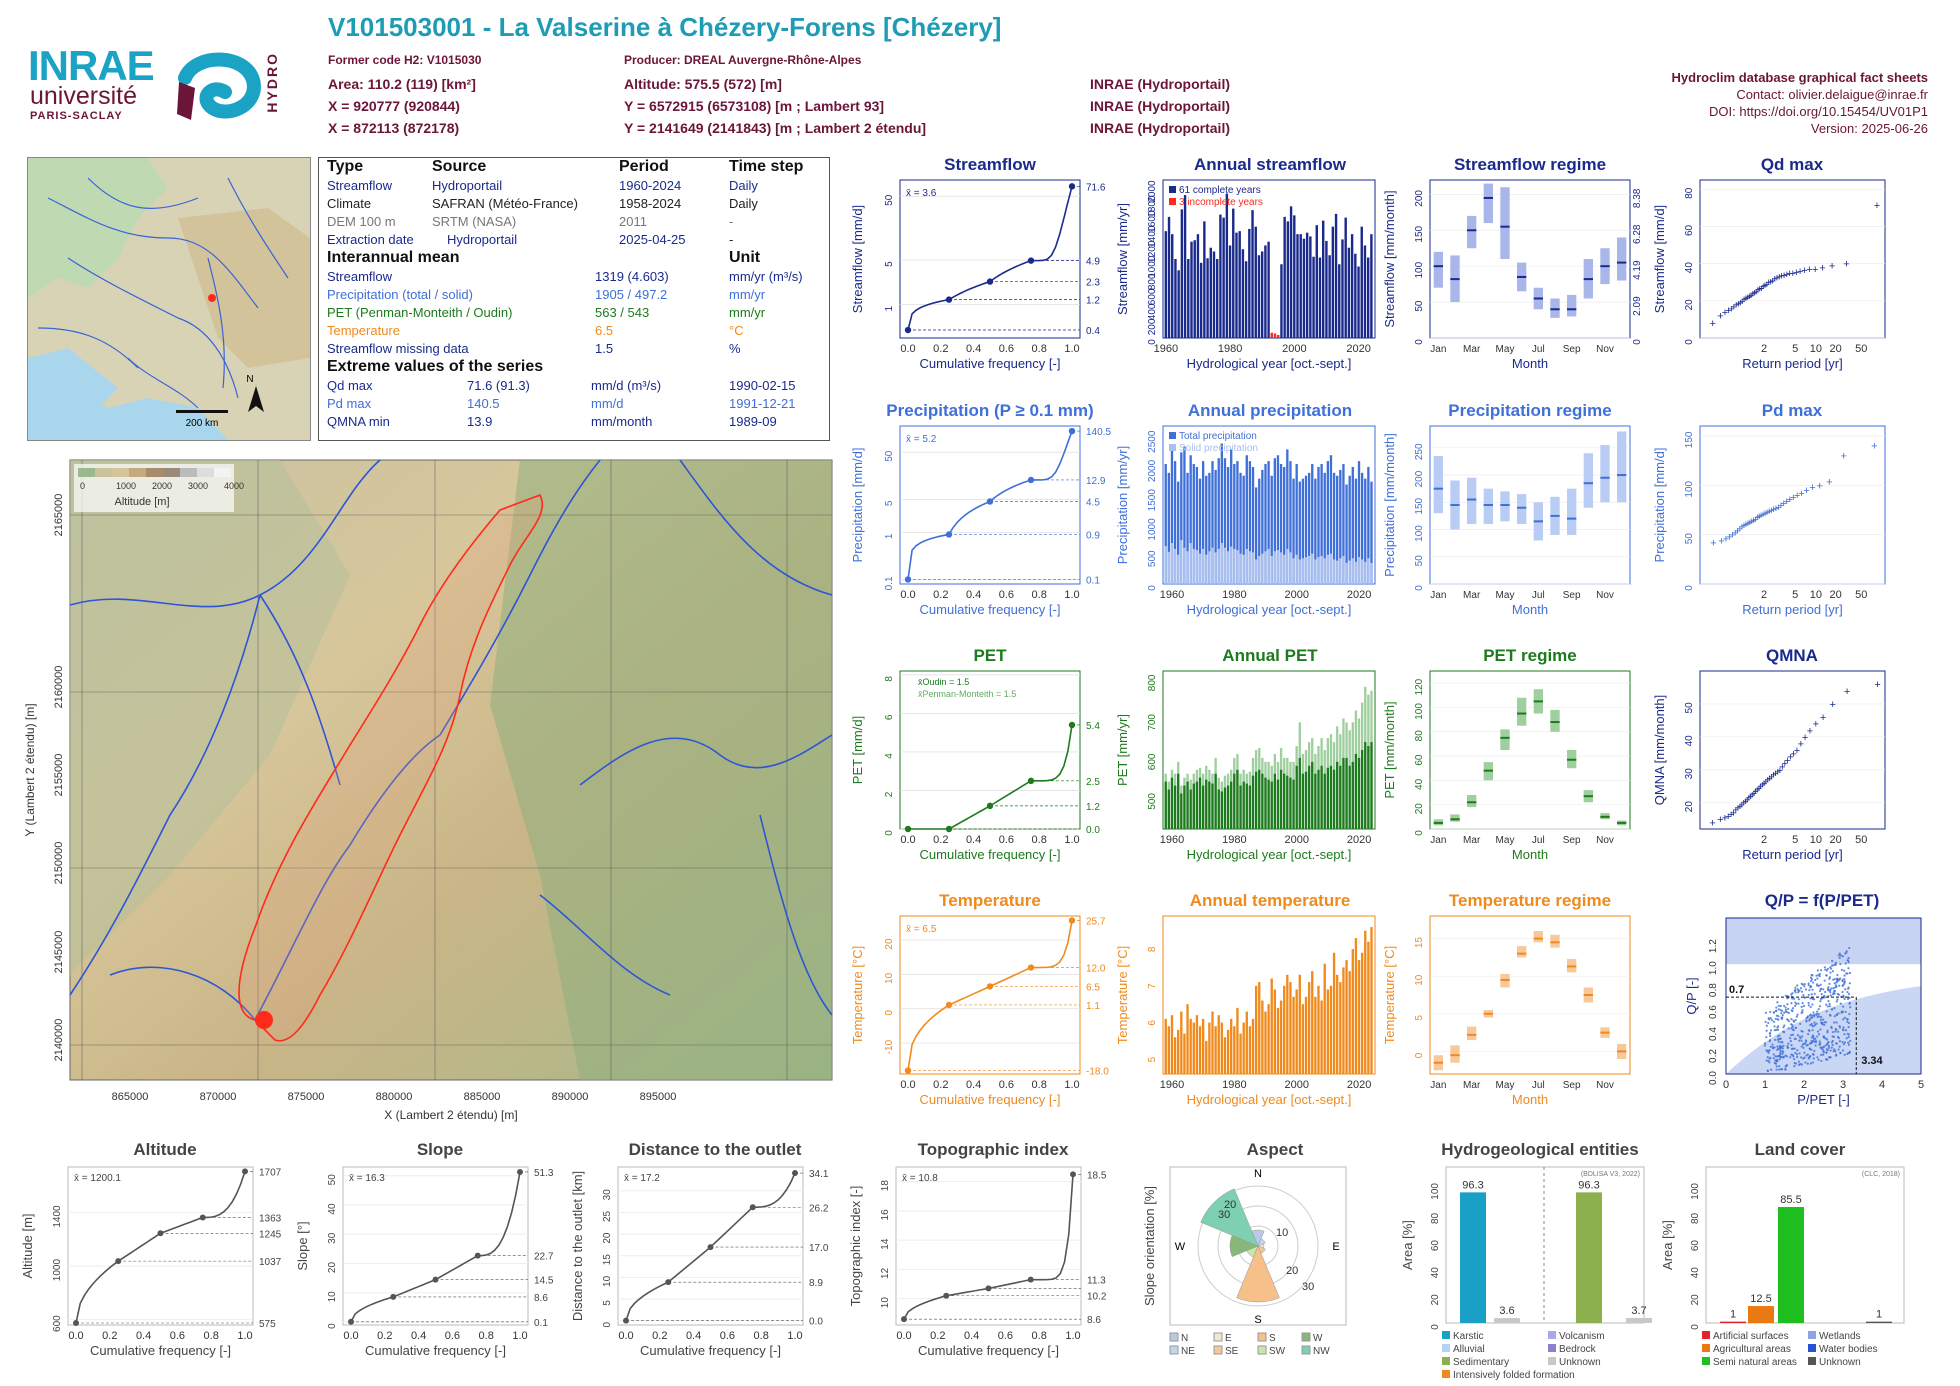 This screenshot has height=1386, width=1960. Describe the element at coordinates (1334, 571) in the screenshot. I see `solid-bar` at that location.